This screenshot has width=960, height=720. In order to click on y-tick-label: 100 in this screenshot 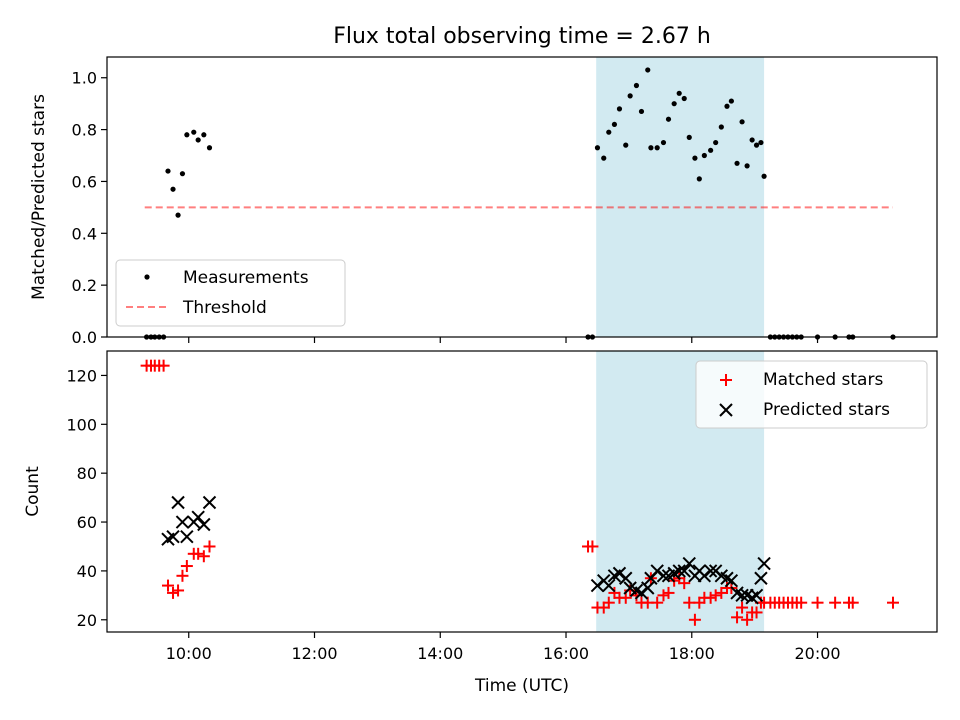, I will do `click(81, 424)`.